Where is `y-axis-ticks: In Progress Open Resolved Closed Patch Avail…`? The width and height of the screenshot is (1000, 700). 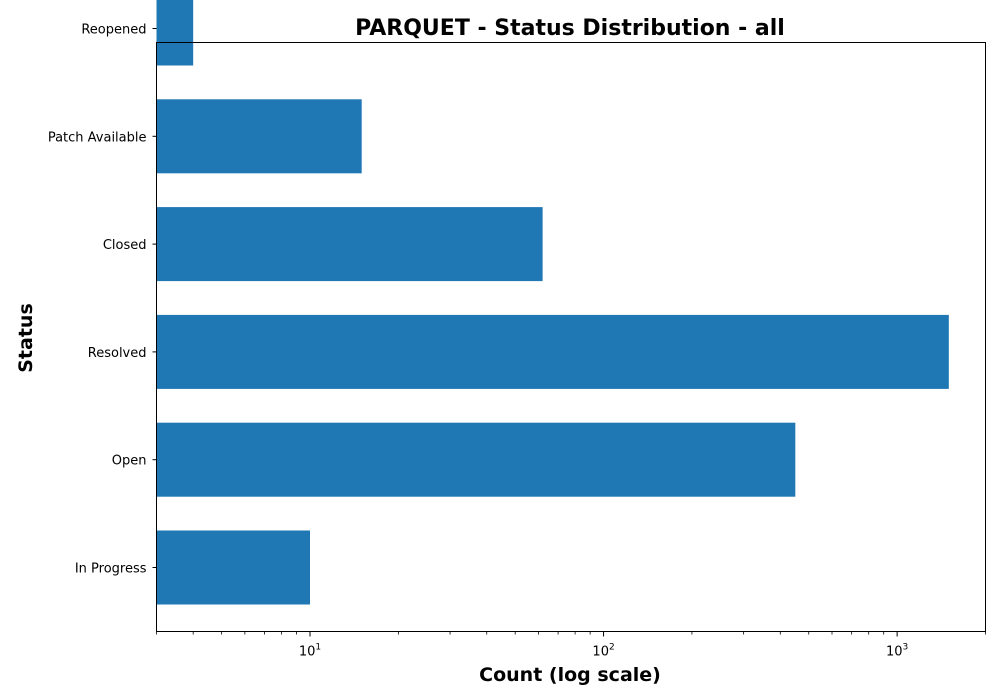
y-axis-ticks: In Progress Open Resolved Closed Patch Avail… is located at coordinates (102, 300).